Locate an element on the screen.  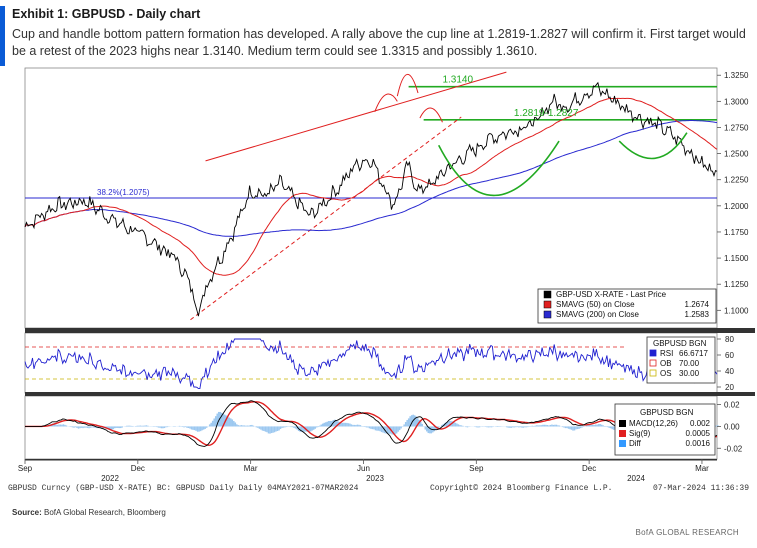
macd-signal-line is located at coordinates (371, 424).